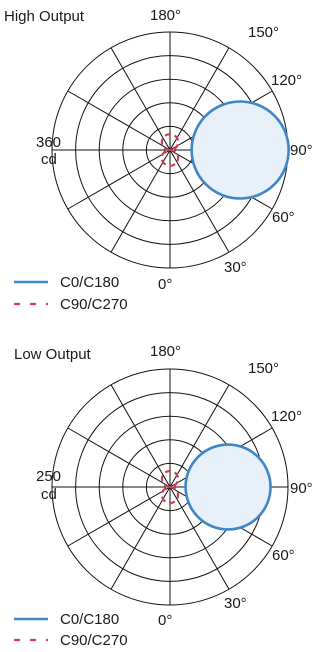 The width and height of the screenshot is (331, 652). Describe the element at coordinates (48, 142) in the screenshot. I see `radial-max-value: 360` at that location.